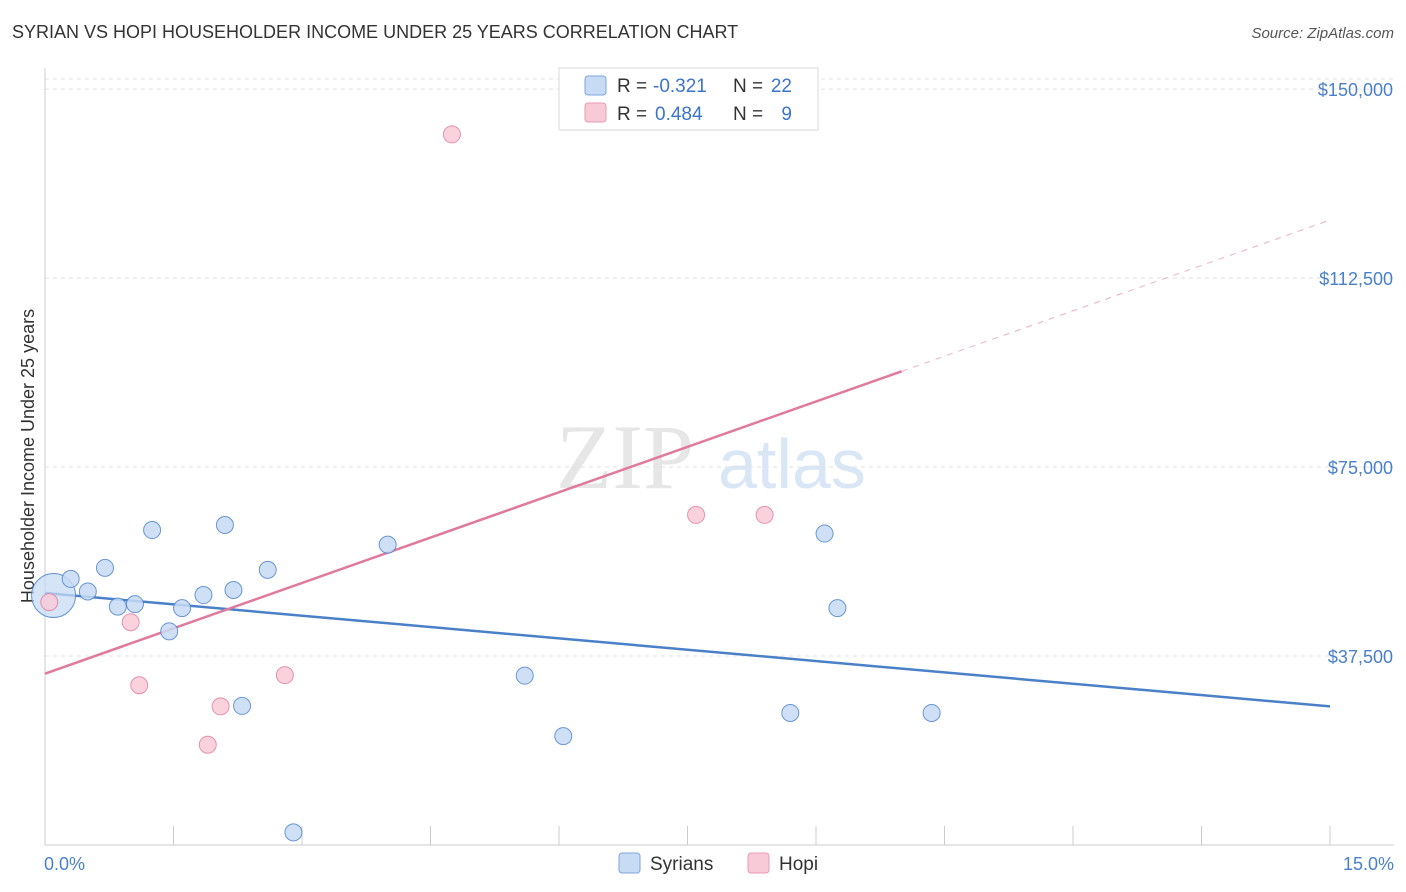 This screenshot has height=892, width=1406. I want to click on trend-extension-hopi, so click(1116, 295).